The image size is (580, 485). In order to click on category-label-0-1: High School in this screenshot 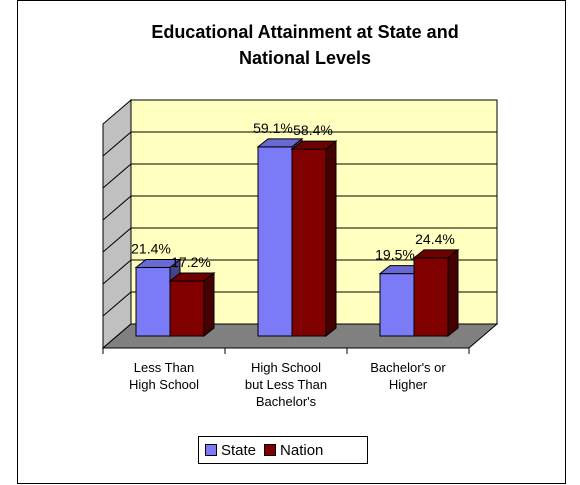, I will do `click(164, 384)`.